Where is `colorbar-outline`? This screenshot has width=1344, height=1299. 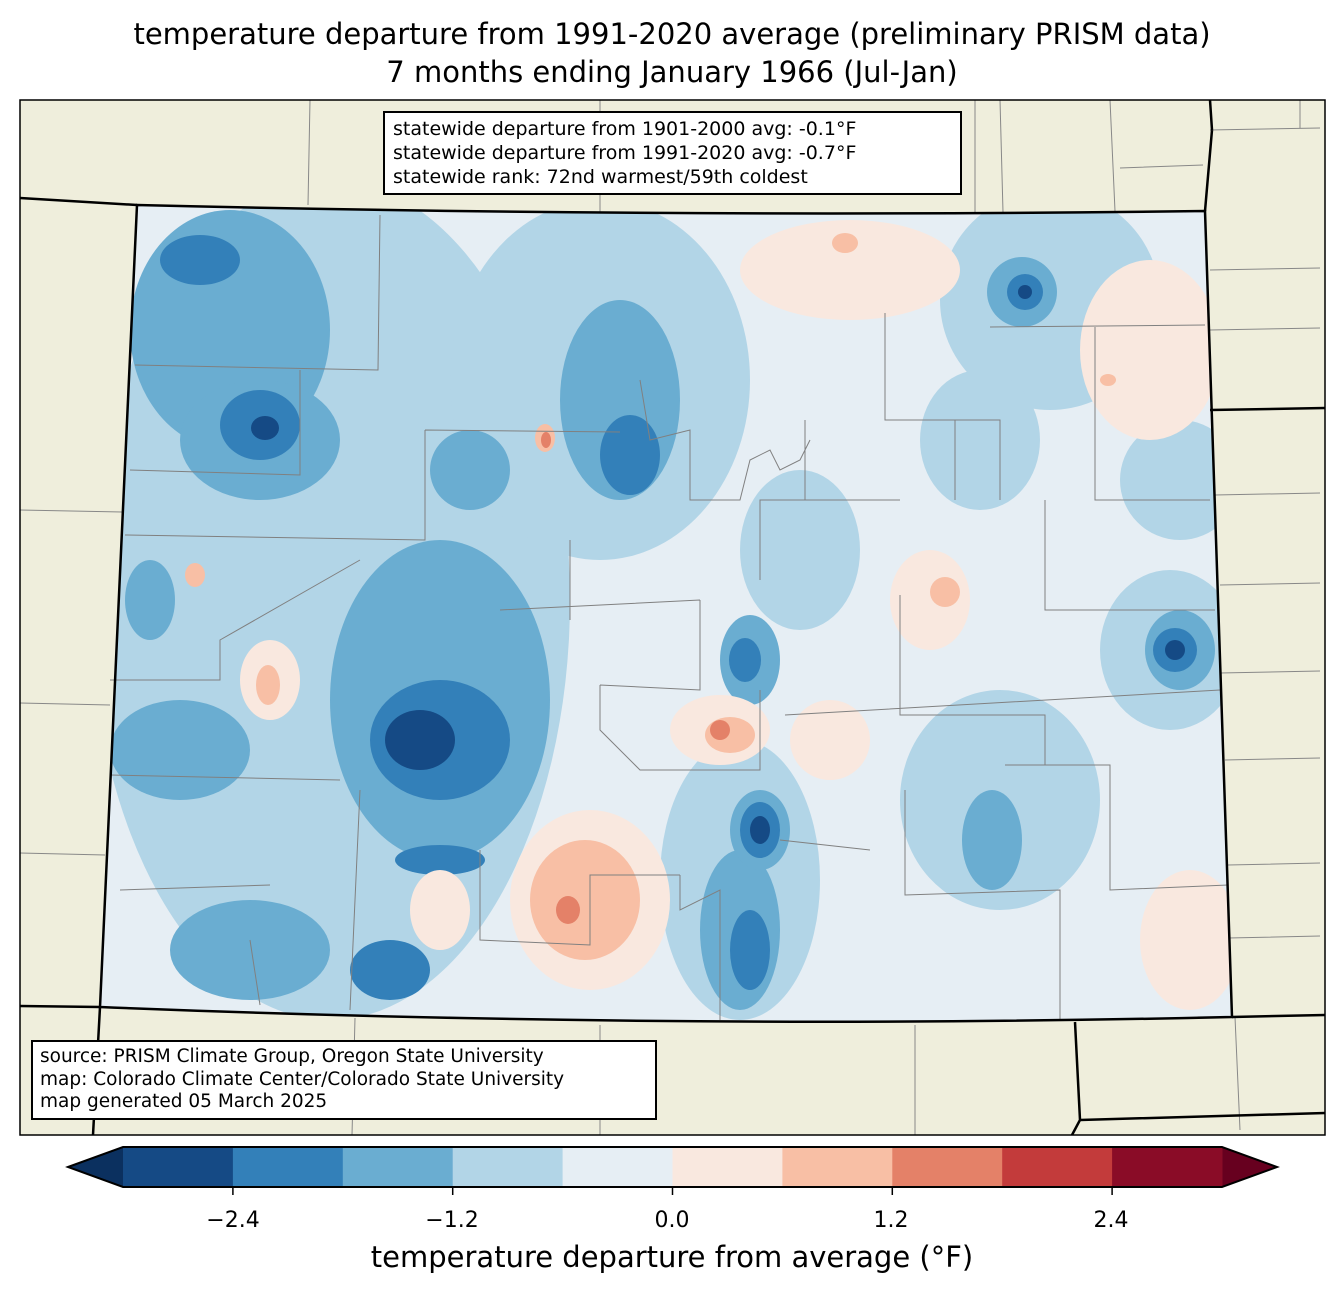
colorbar-outline is located at coordinates (672, 1167).